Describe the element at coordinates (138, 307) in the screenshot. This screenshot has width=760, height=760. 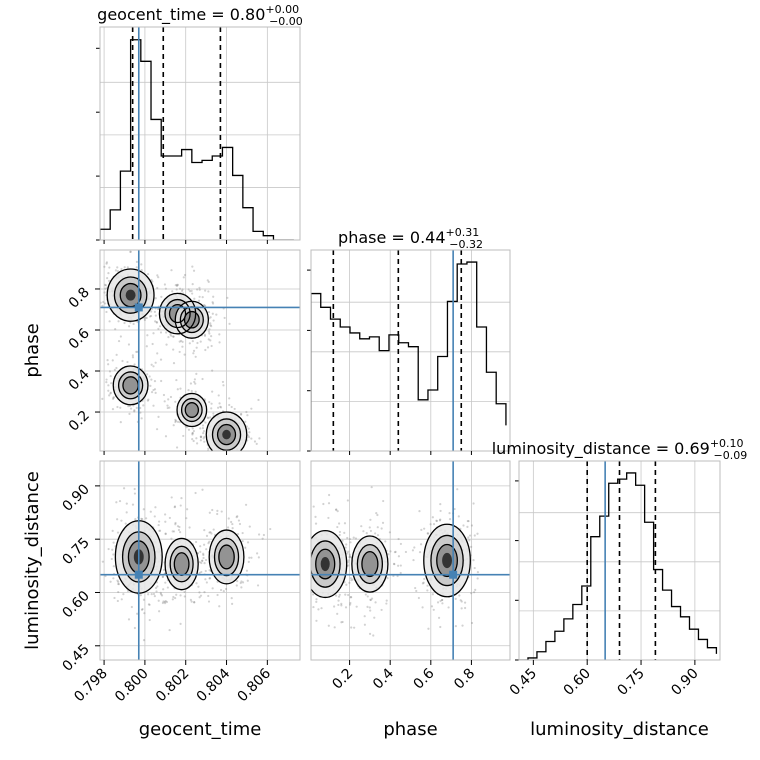
I see `truth-marker` at that location.